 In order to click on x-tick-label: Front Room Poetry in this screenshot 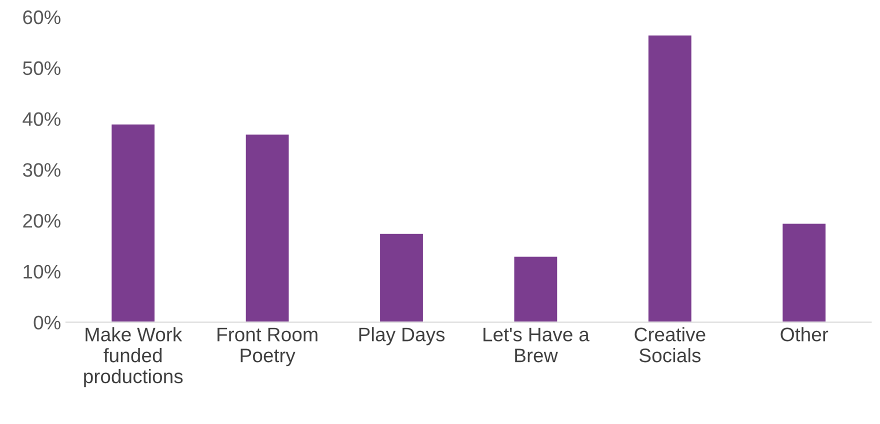, I will do `click(268, 347)`.